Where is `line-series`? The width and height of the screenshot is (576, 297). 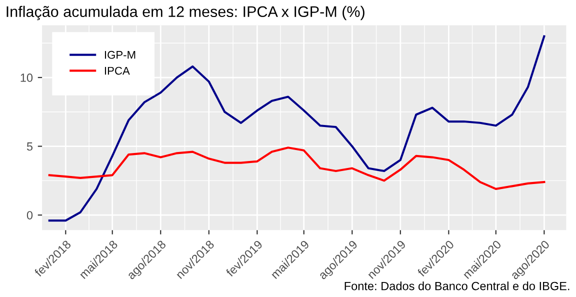 line-series is located at coordinates (297, 168).